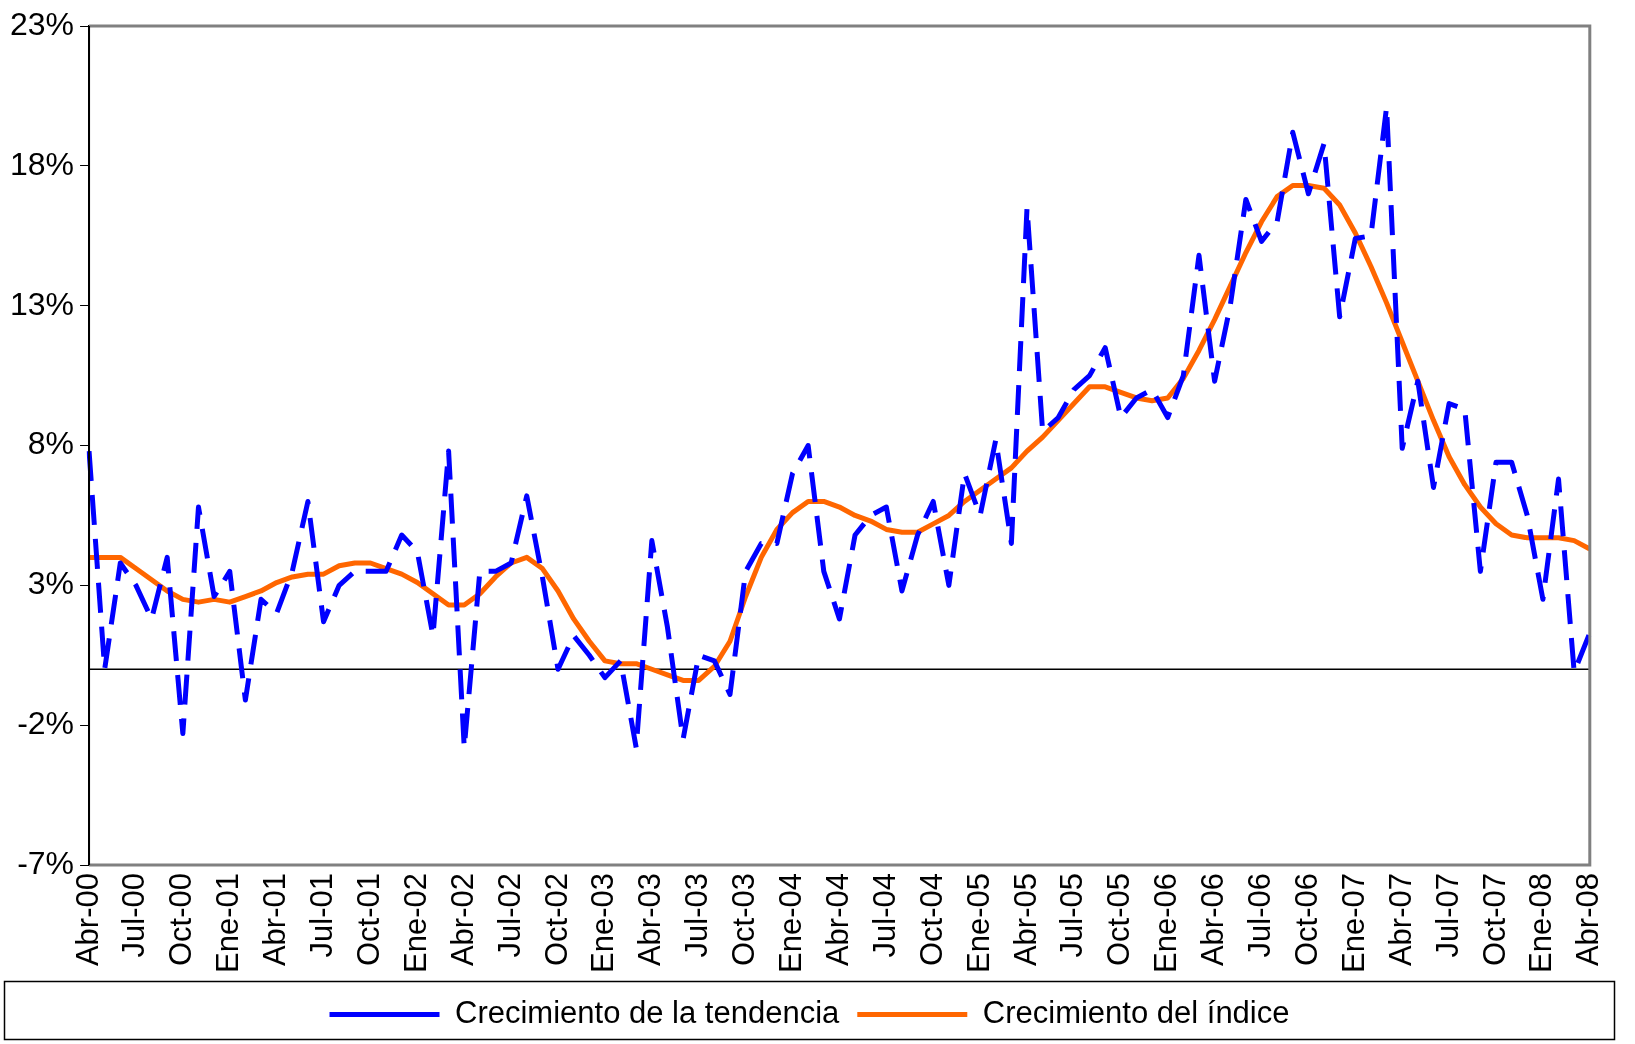 Image resolution: width=1635 pixels, height=1044 pixels. What do you see at coordinates (134, 915) in the screenshot?
I see `x-tick-label: Jul-00` at bounding box center [134, 915].